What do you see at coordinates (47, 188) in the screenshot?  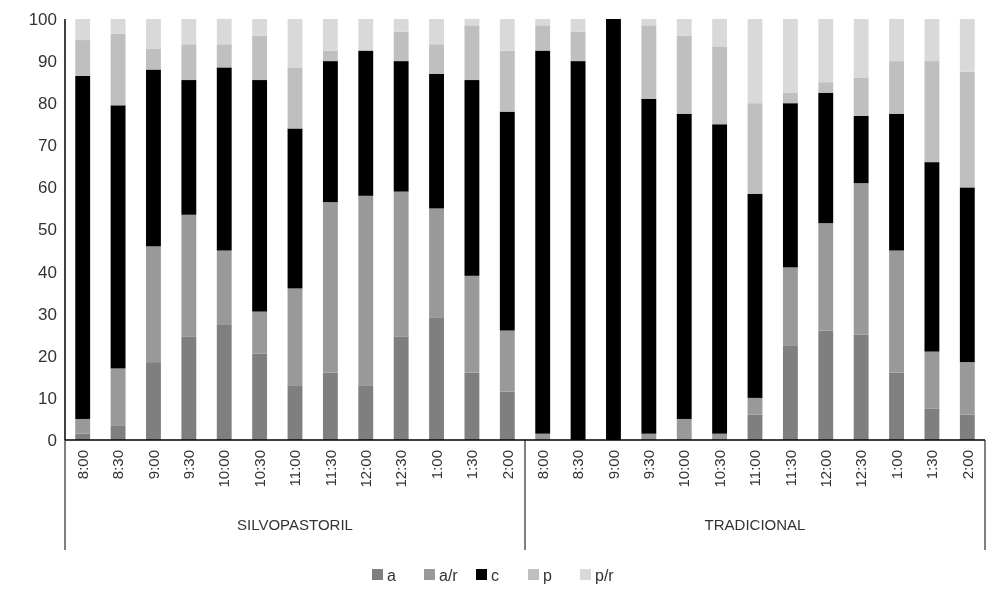 I see `y-tick-label: 60` at bounding box center [47, 188].